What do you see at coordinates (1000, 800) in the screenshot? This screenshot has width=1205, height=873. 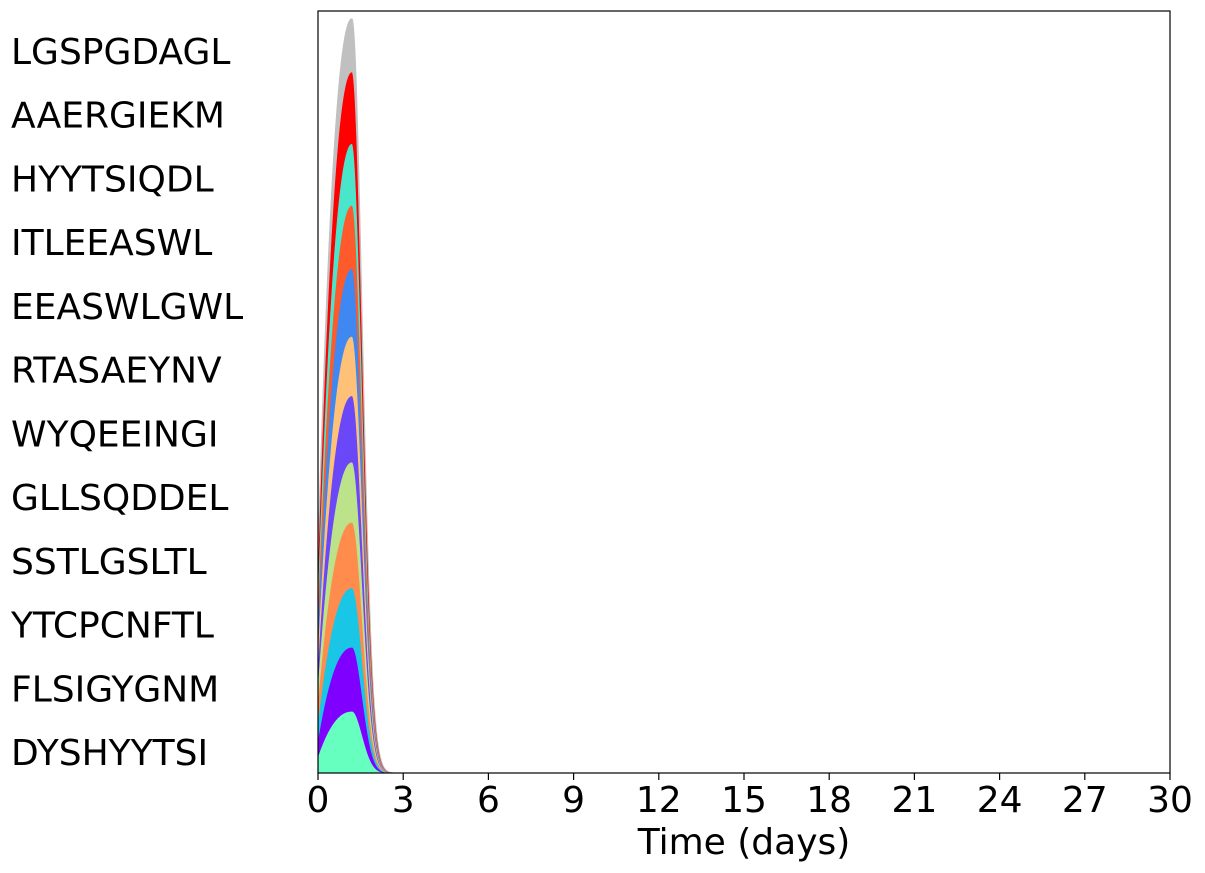 I see `x-tick-label: 24` at bounding box center [1000, 800].